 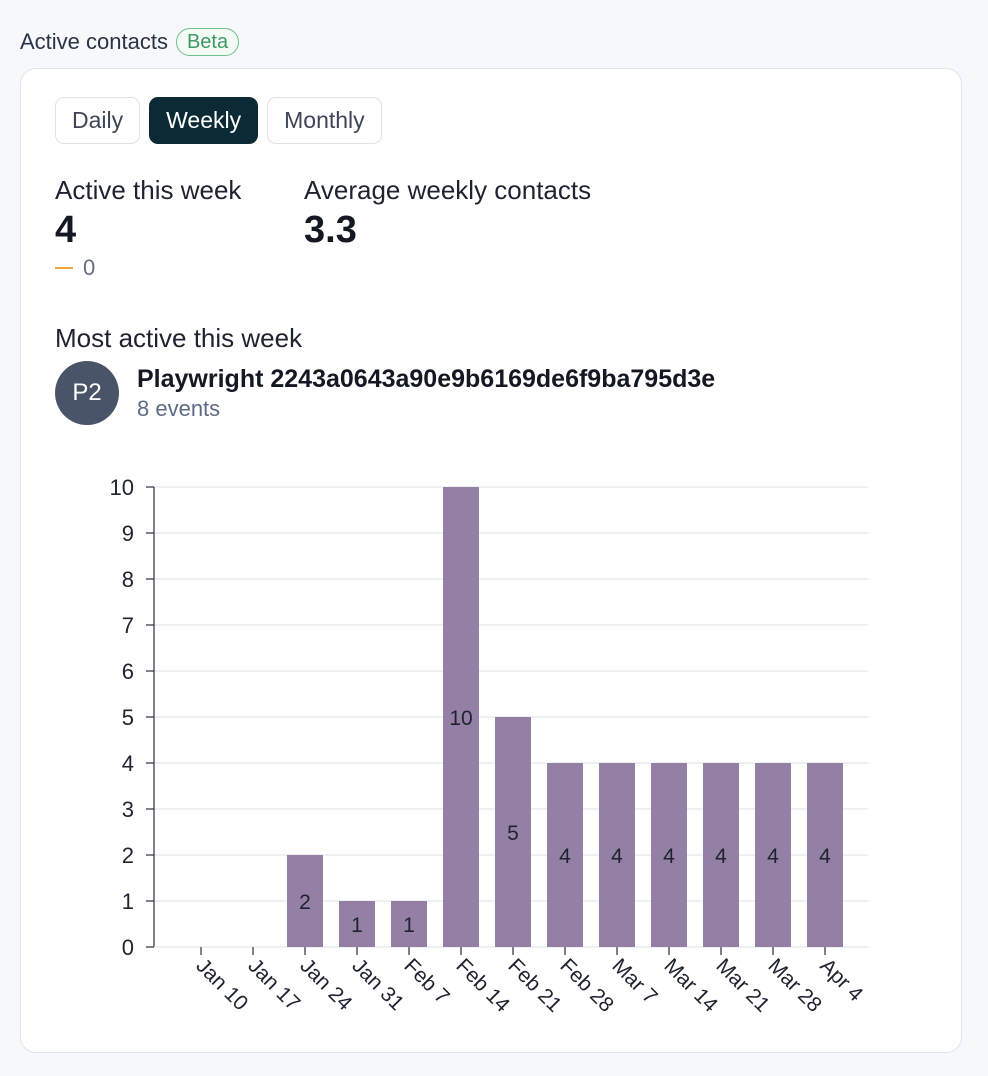 I want to click on x-tick-label: Mar 28, so click(x=794, y=985).